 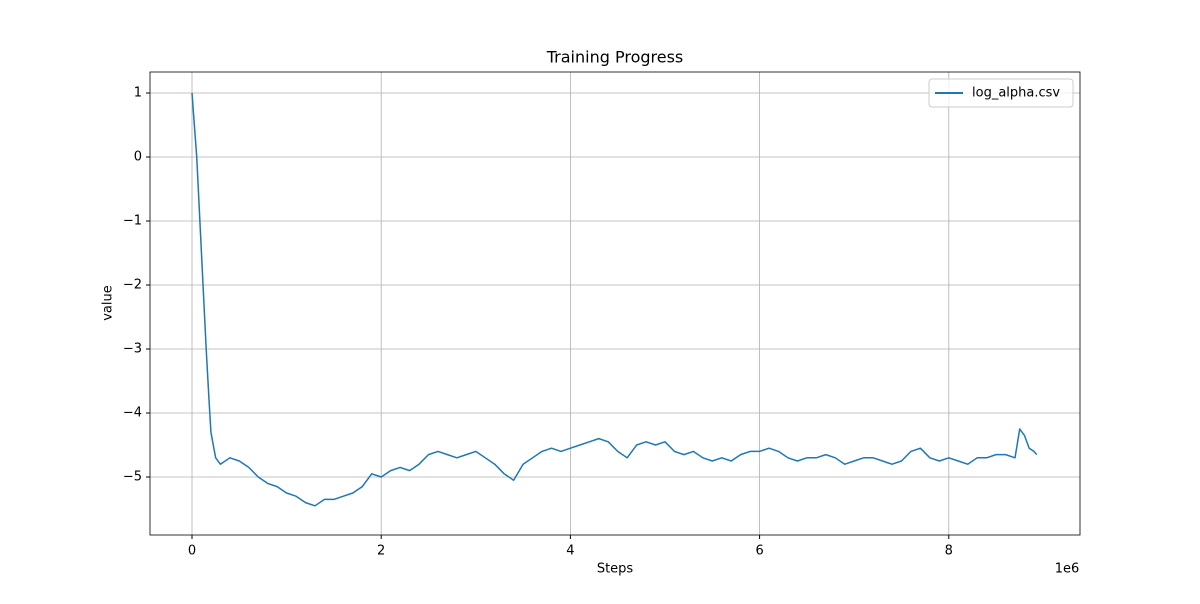 I want to click on y-tick-label: 1, so click(x=138, y=92).